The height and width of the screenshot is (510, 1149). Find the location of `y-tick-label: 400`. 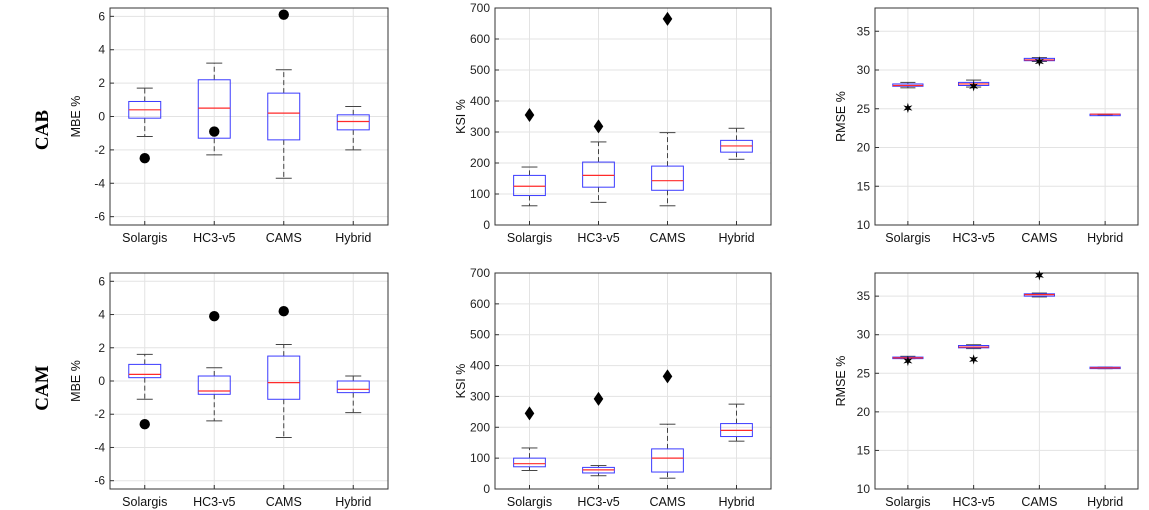

y-tick-label: 400 is located at coordinates (480, 101).